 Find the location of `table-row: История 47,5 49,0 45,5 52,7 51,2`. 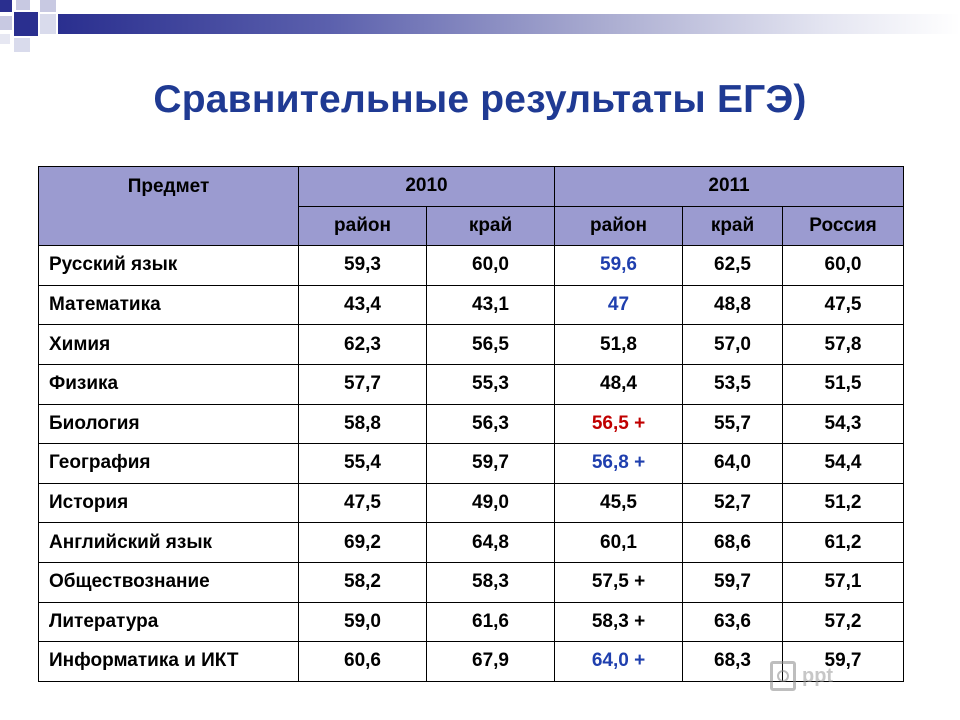

table-row: История 47,5 49,0 45,5 52,7 51,2 is located at coordinates (471, 503).